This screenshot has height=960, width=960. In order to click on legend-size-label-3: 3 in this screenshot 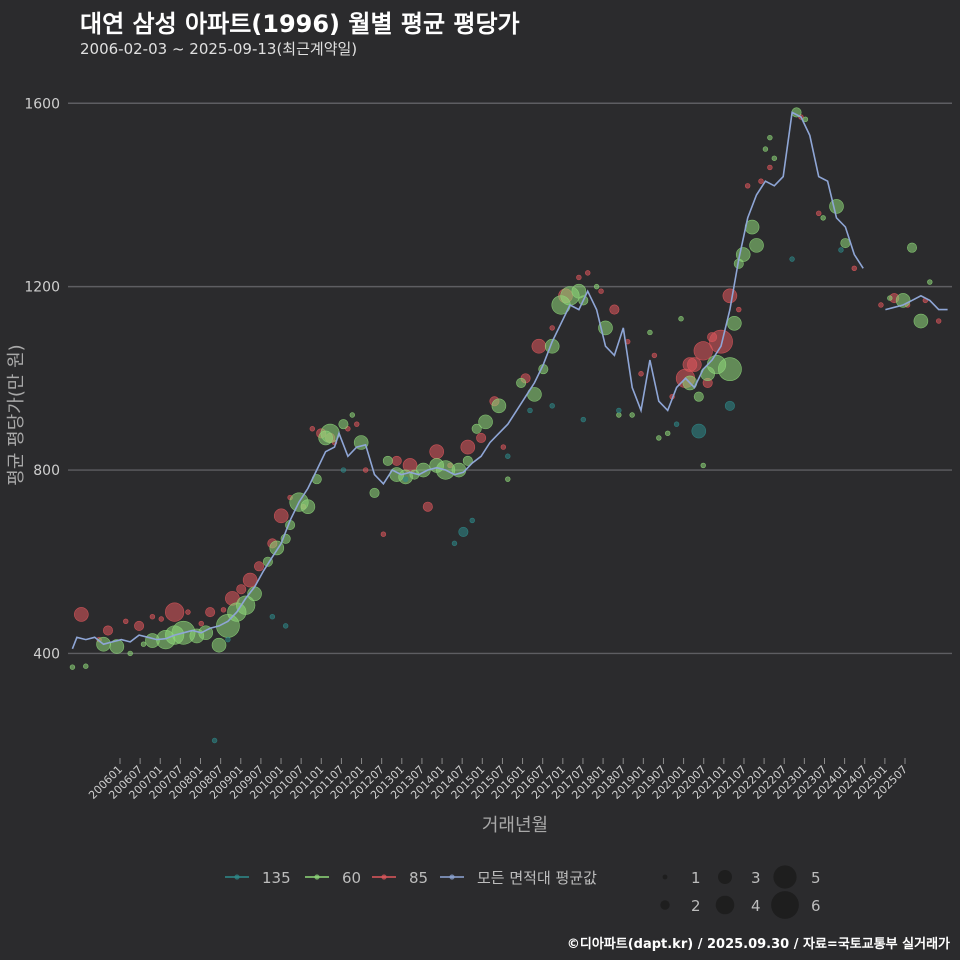, I will do `click(756, 878)`.